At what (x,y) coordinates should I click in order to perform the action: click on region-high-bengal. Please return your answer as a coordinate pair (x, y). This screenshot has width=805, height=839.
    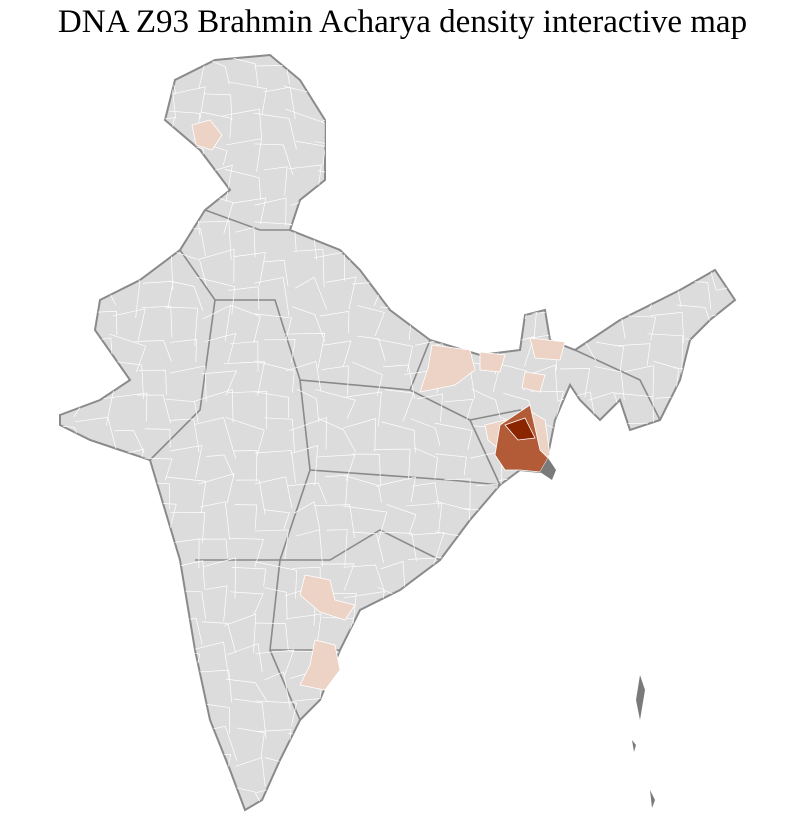
    Looking at the image, I should click on (520, 429).